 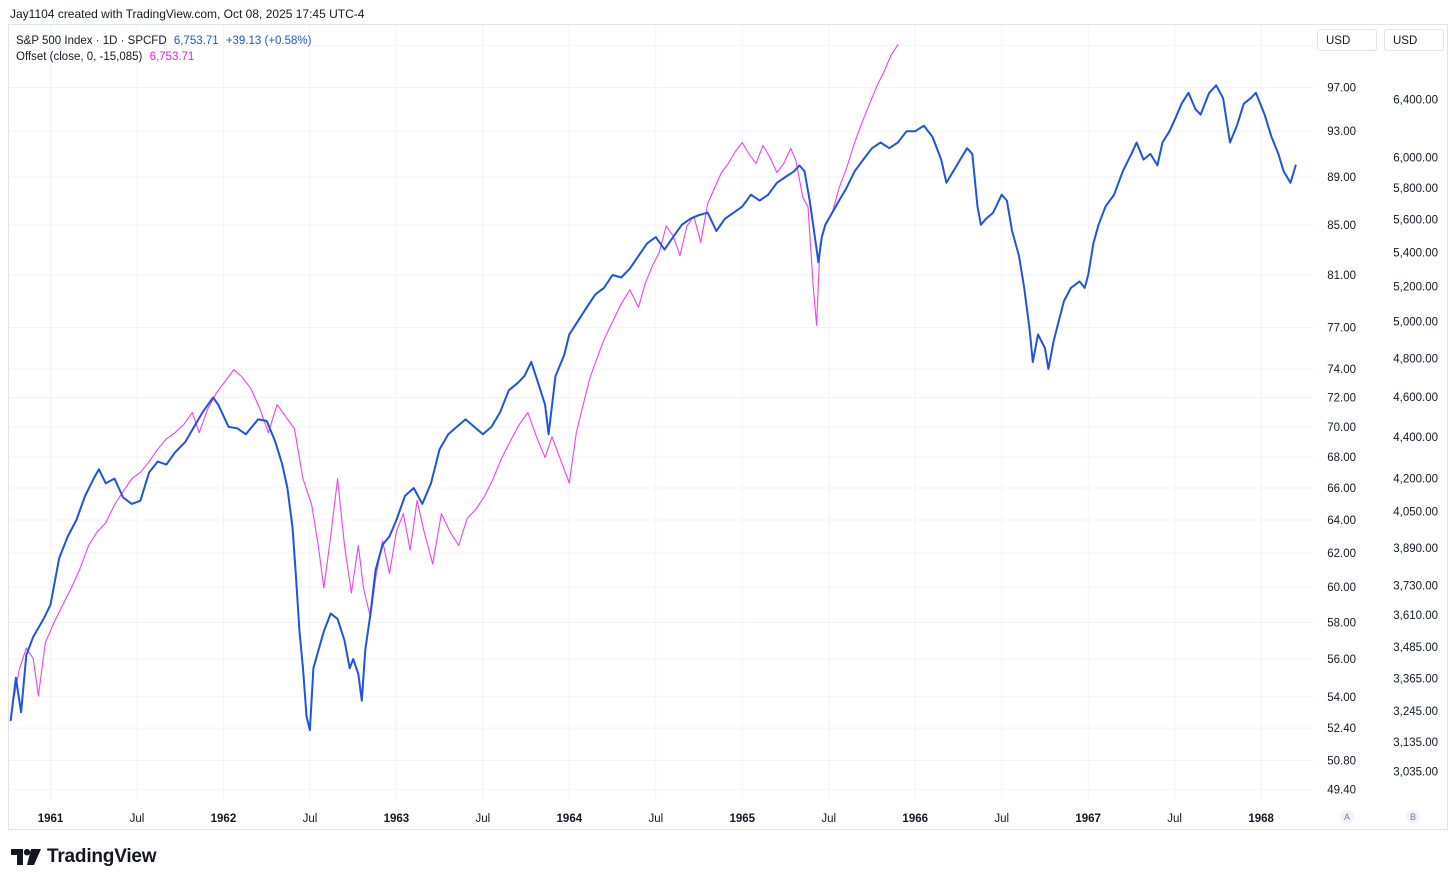 What do you see at coordinates (1415, 100) in the screenshot?
I see `right-axis-label: 6,400.00` at bounding box center [1415, 100].